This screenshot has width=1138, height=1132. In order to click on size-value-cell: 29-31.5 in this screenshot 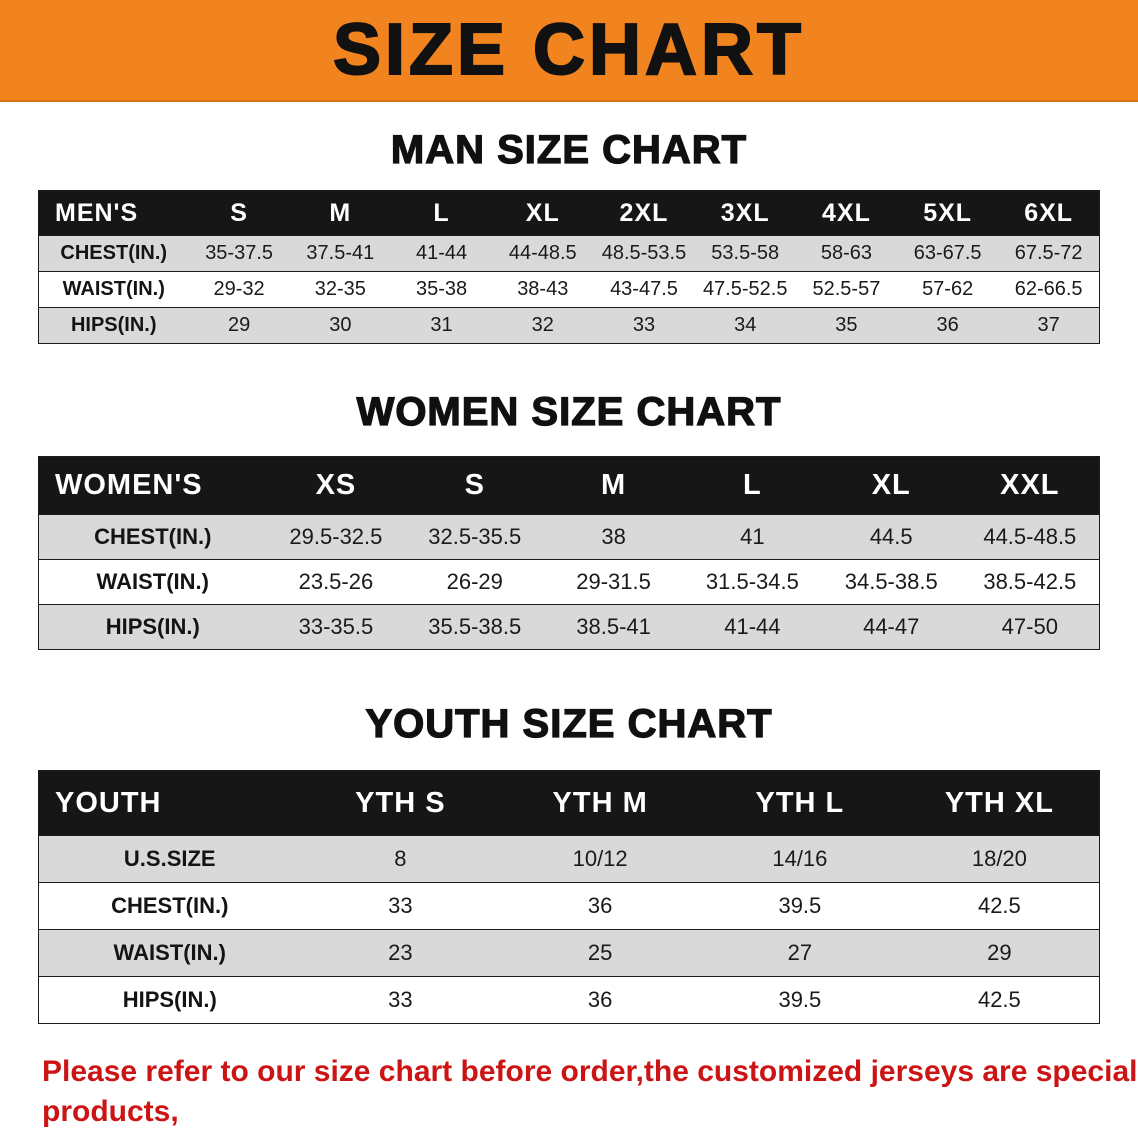, I will do `click(613, 582)`.